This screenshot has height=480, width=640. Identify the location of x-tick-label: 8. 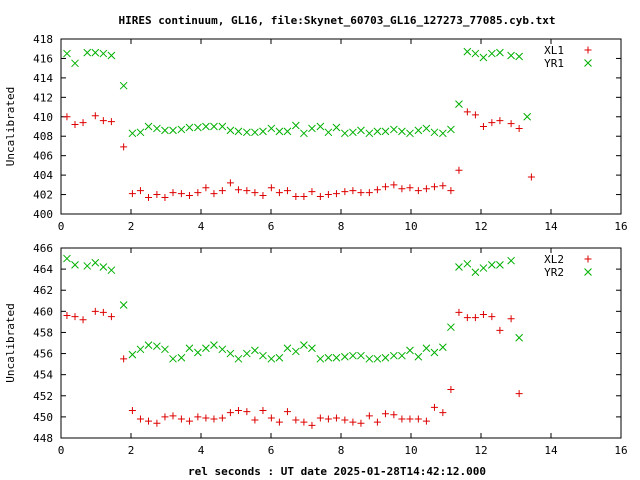
(341, 450).